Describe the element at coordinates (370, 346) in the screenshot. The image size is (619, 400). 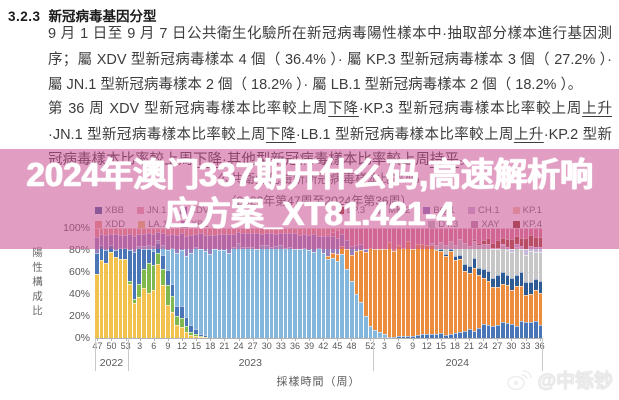
I see `x-tick-label: 52` at that location.